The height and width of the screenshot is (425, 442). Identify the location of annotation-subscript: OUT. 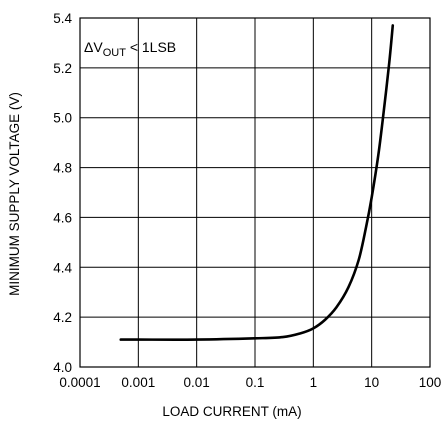
(115, 53).